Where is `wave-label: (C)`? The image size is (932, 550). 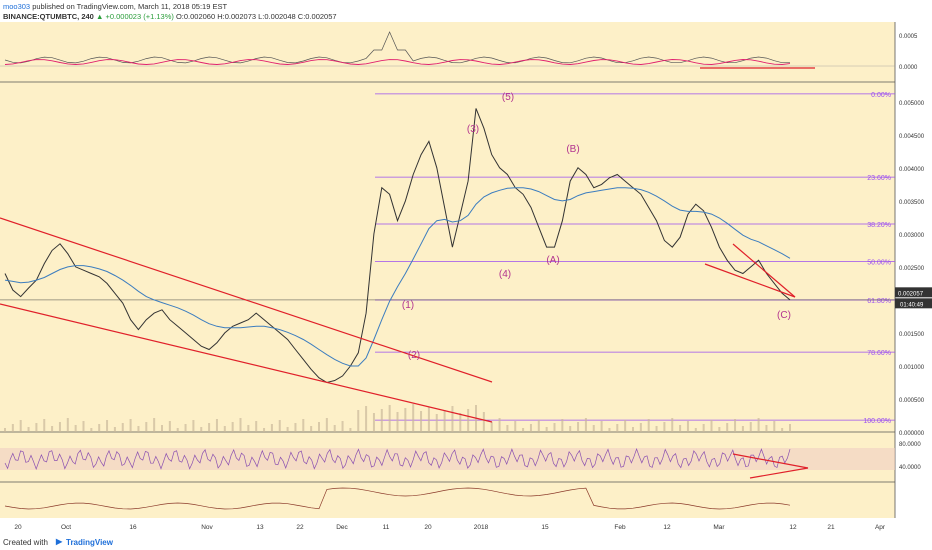
wave-label: (C) is located at coordinates (784, 315).